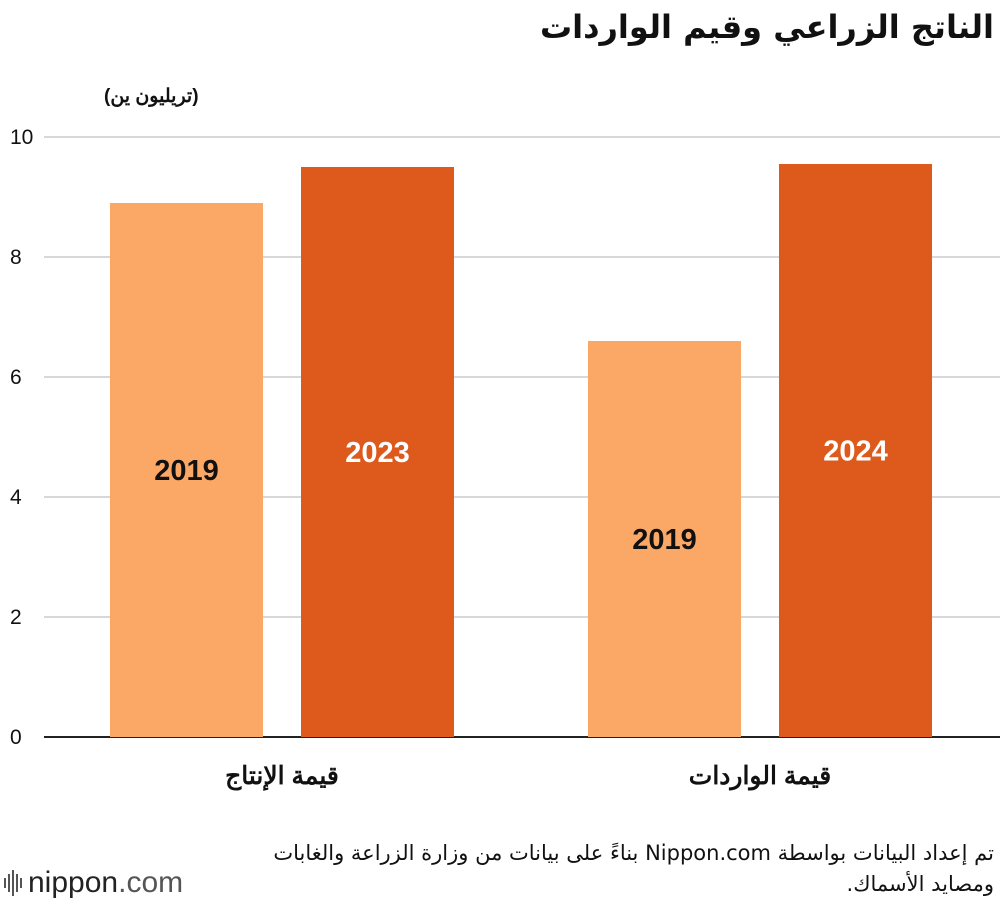 Image resolution: width=1000 pixels, height=908 pixels. I want to click on y-tick-label: 6, so click(16, 377).